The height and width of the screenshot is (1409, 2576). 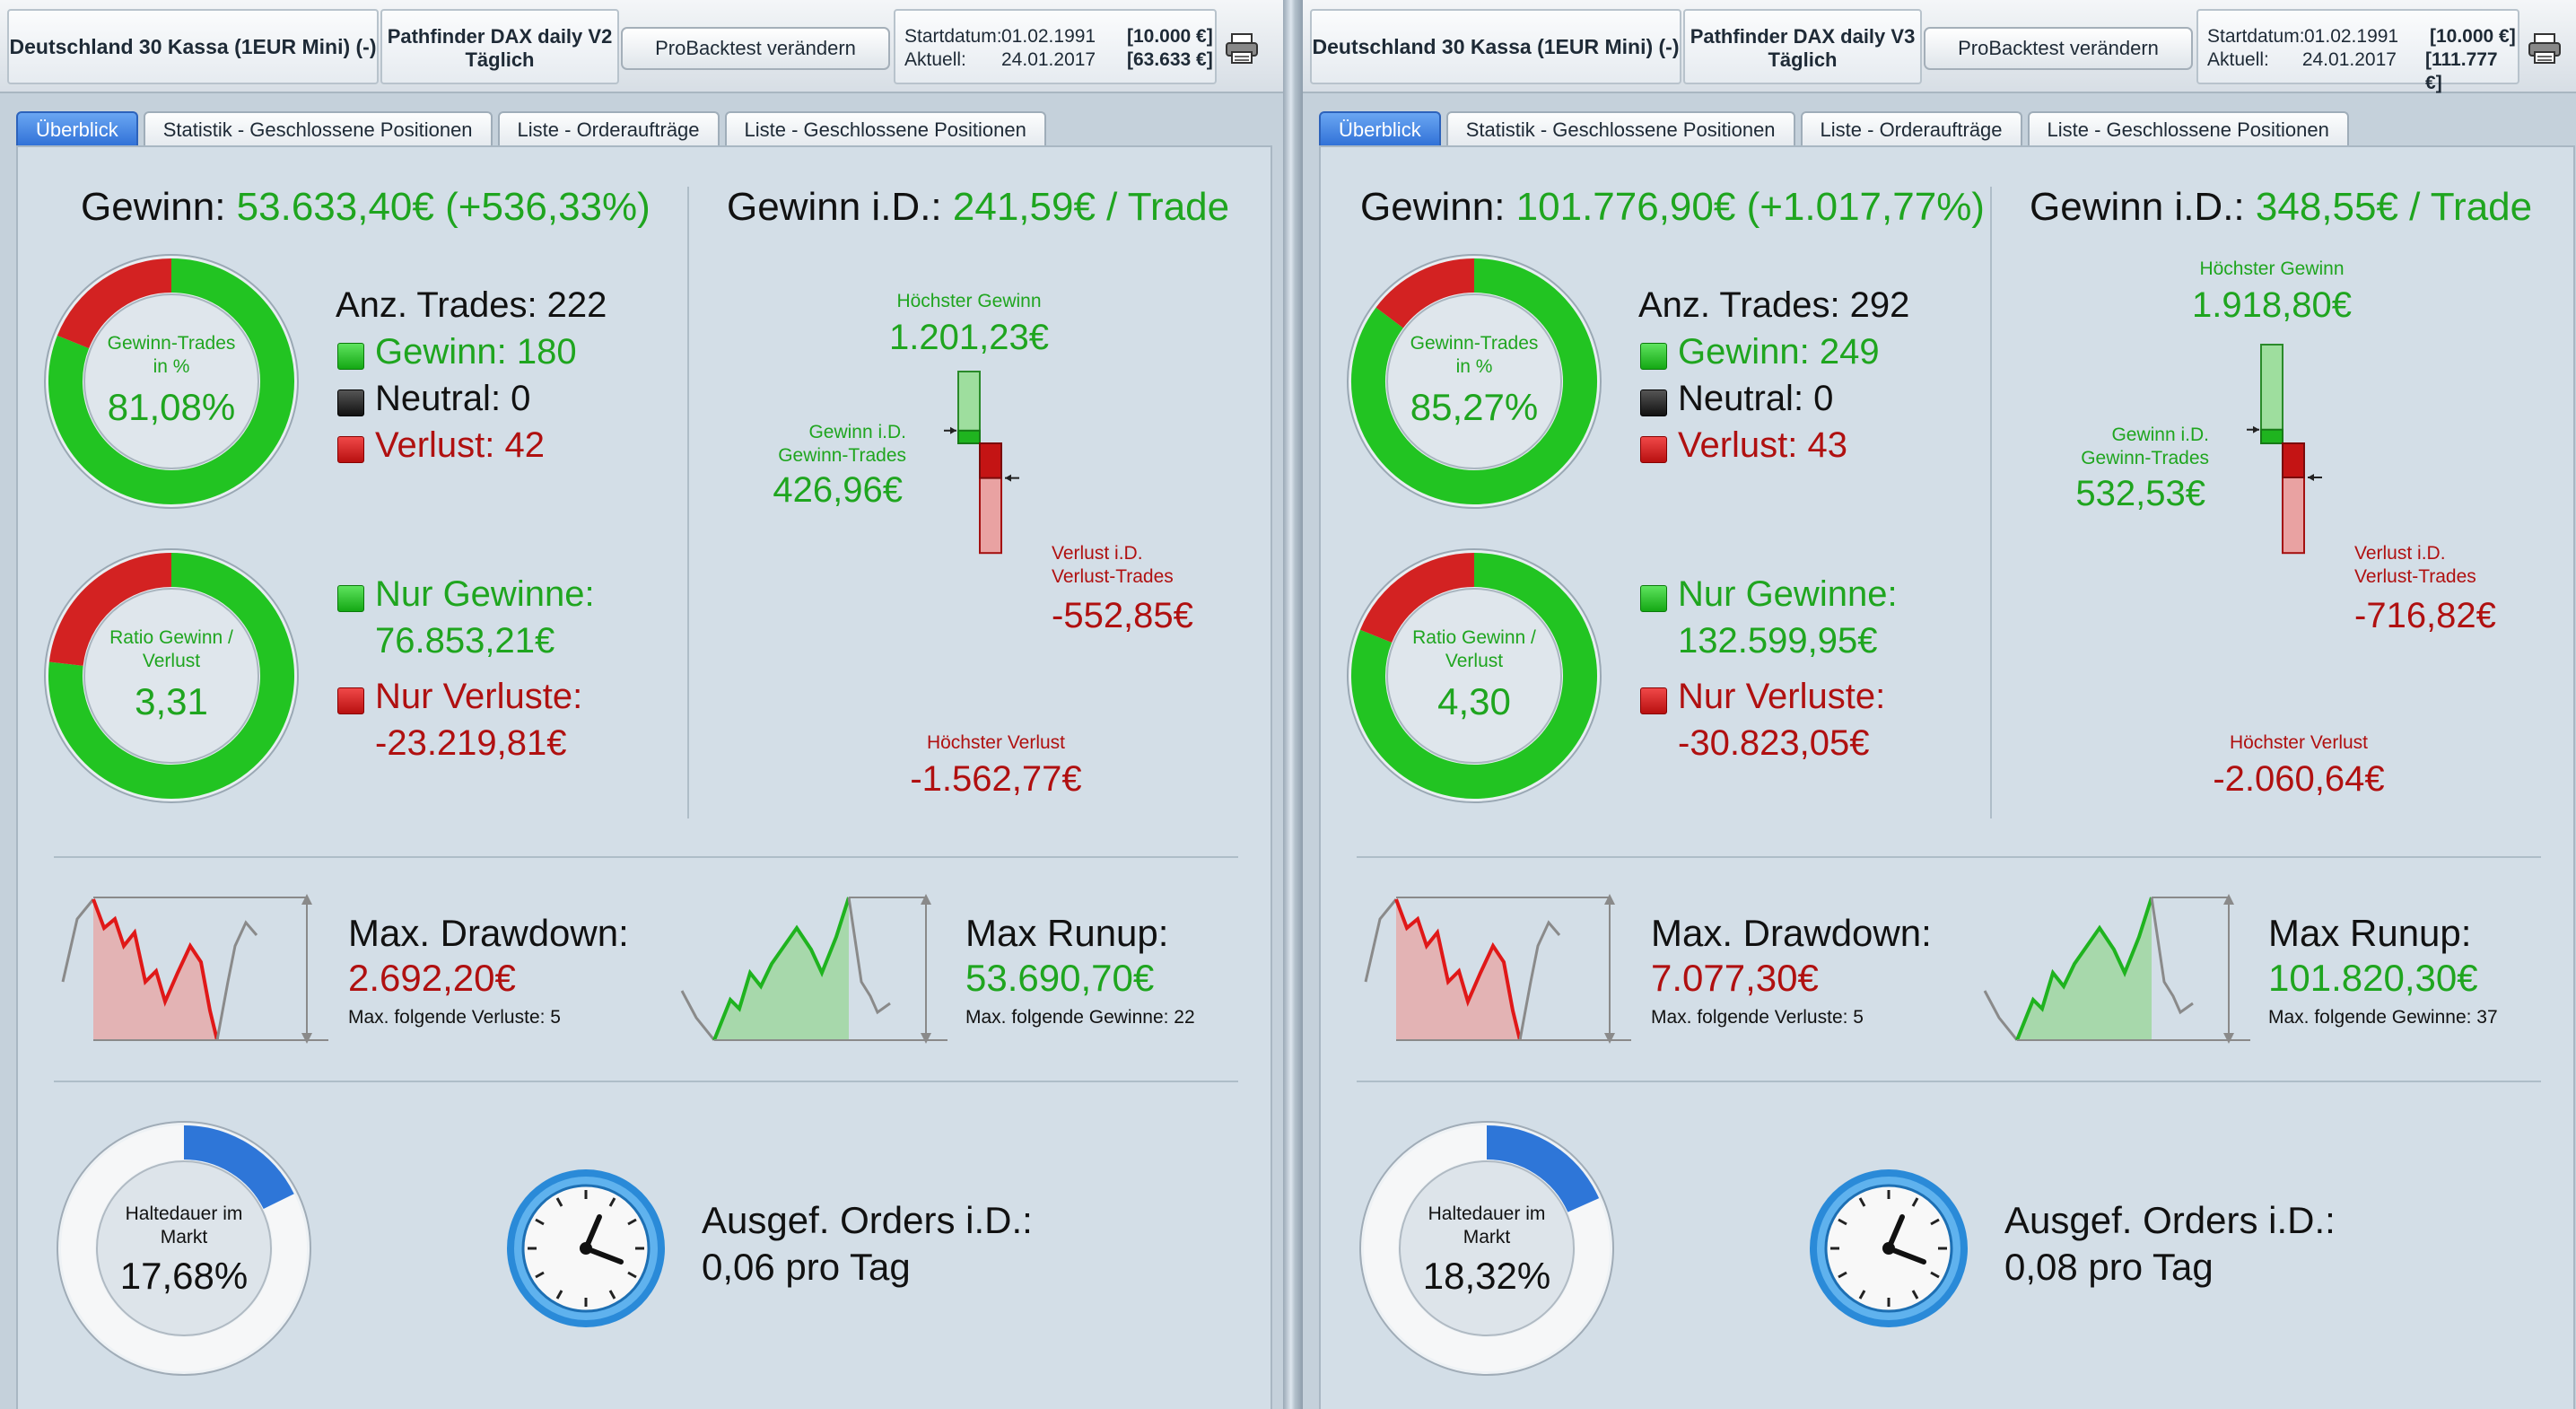 What do you see at coordinates (996, 779) in the screenshot?
I see `max-loss-value: -1.562,77€` at bounding box center [996, 779].